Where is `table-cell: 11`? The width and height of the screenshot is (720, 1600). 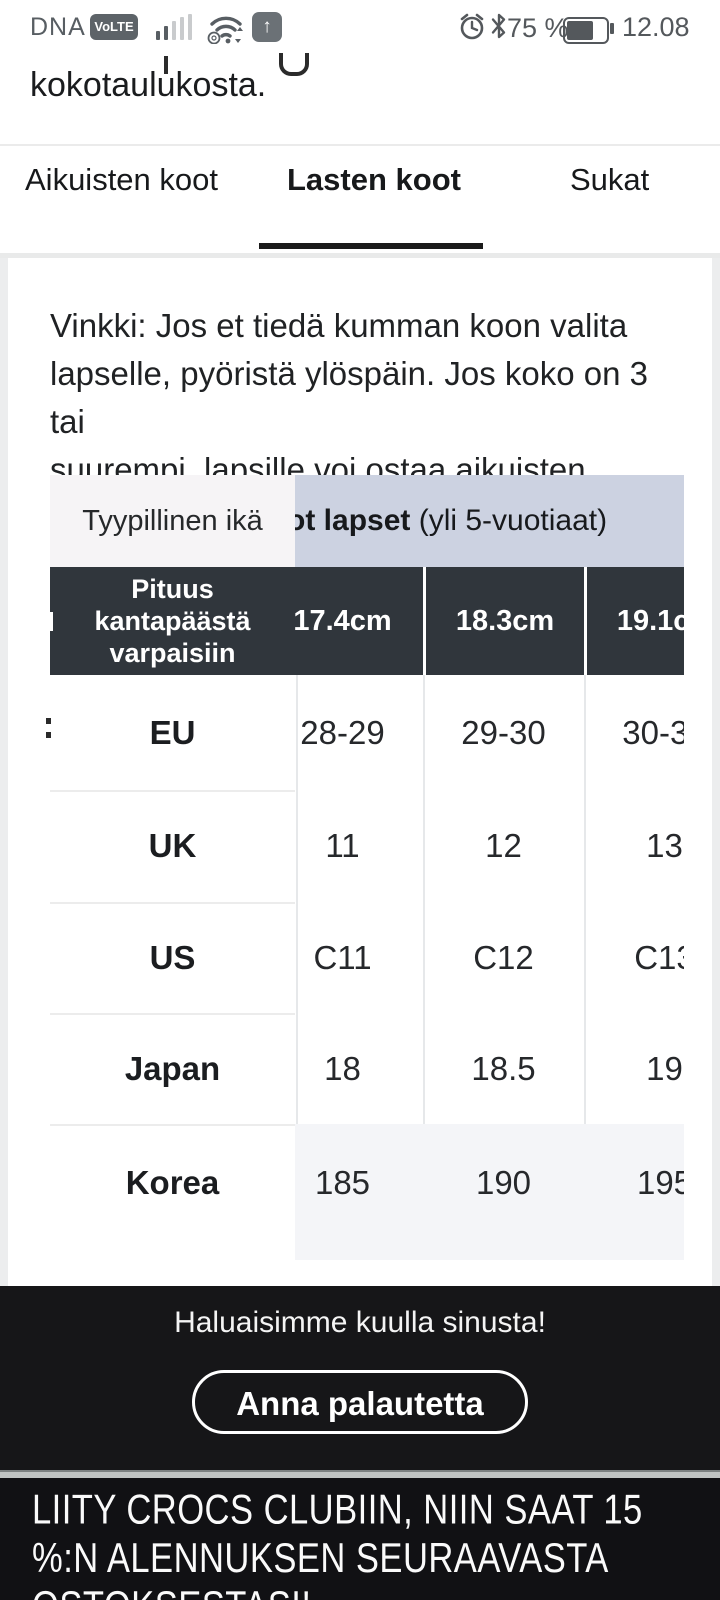
table-cell: 11 is located at coordinates (342, 845).